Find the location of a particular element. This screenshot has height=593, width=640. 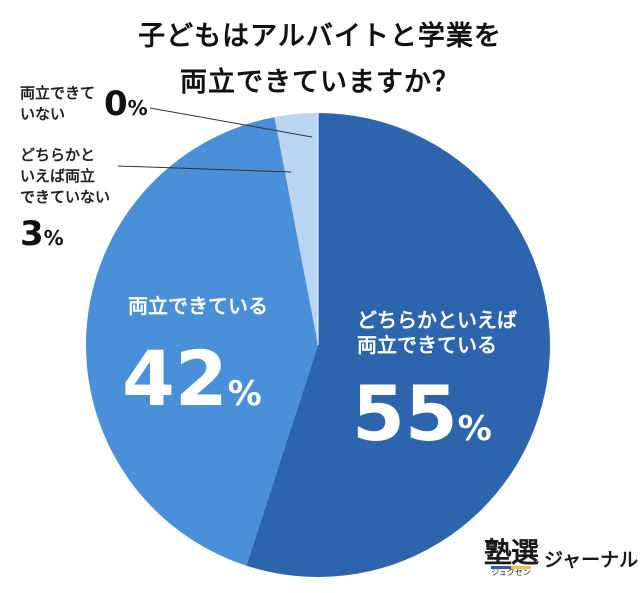

slice-value-0: 55% is located at coordinates (422, 413).